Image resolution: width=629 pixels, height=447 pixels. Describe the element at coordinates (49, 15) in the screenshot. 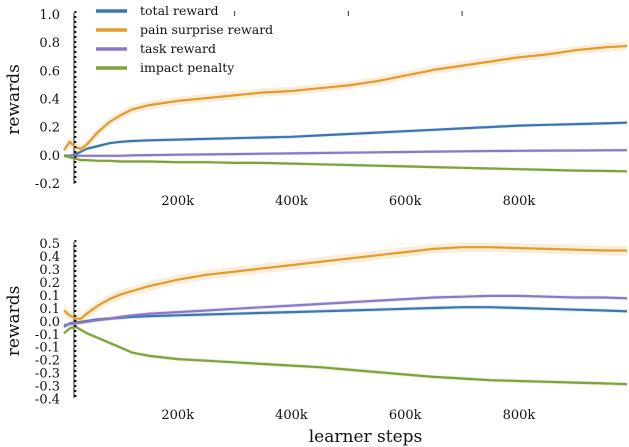

I see `y-tick-label: 1.0` at that location.